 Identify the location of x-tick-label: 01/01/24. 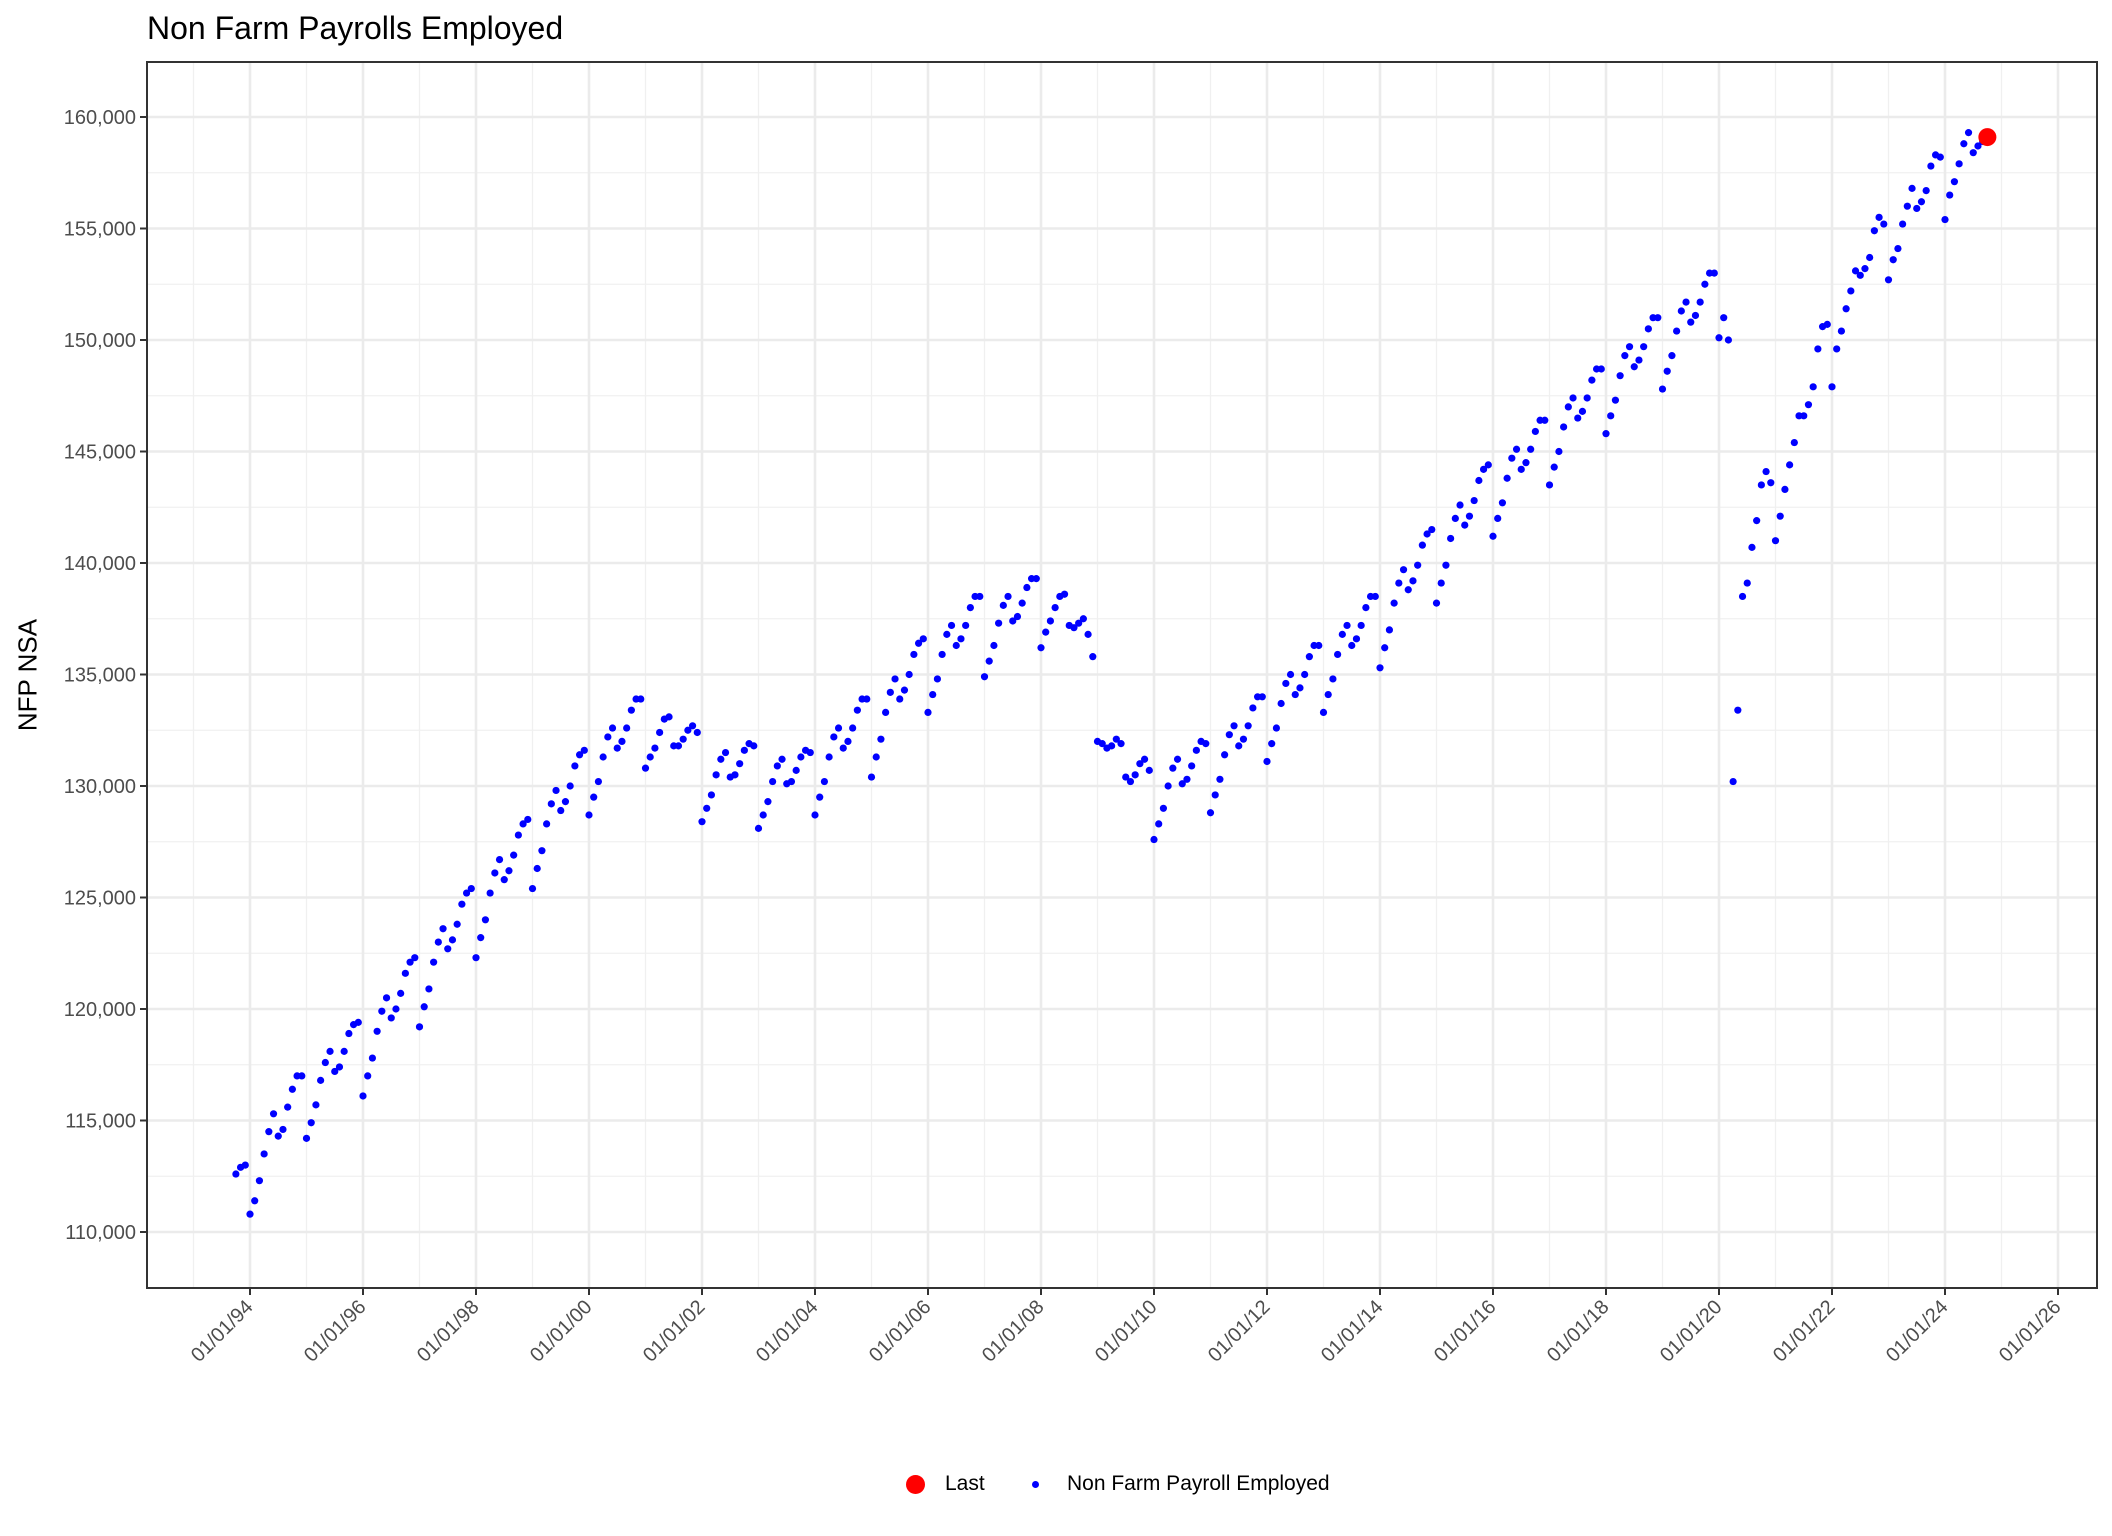
(1917, 1331).